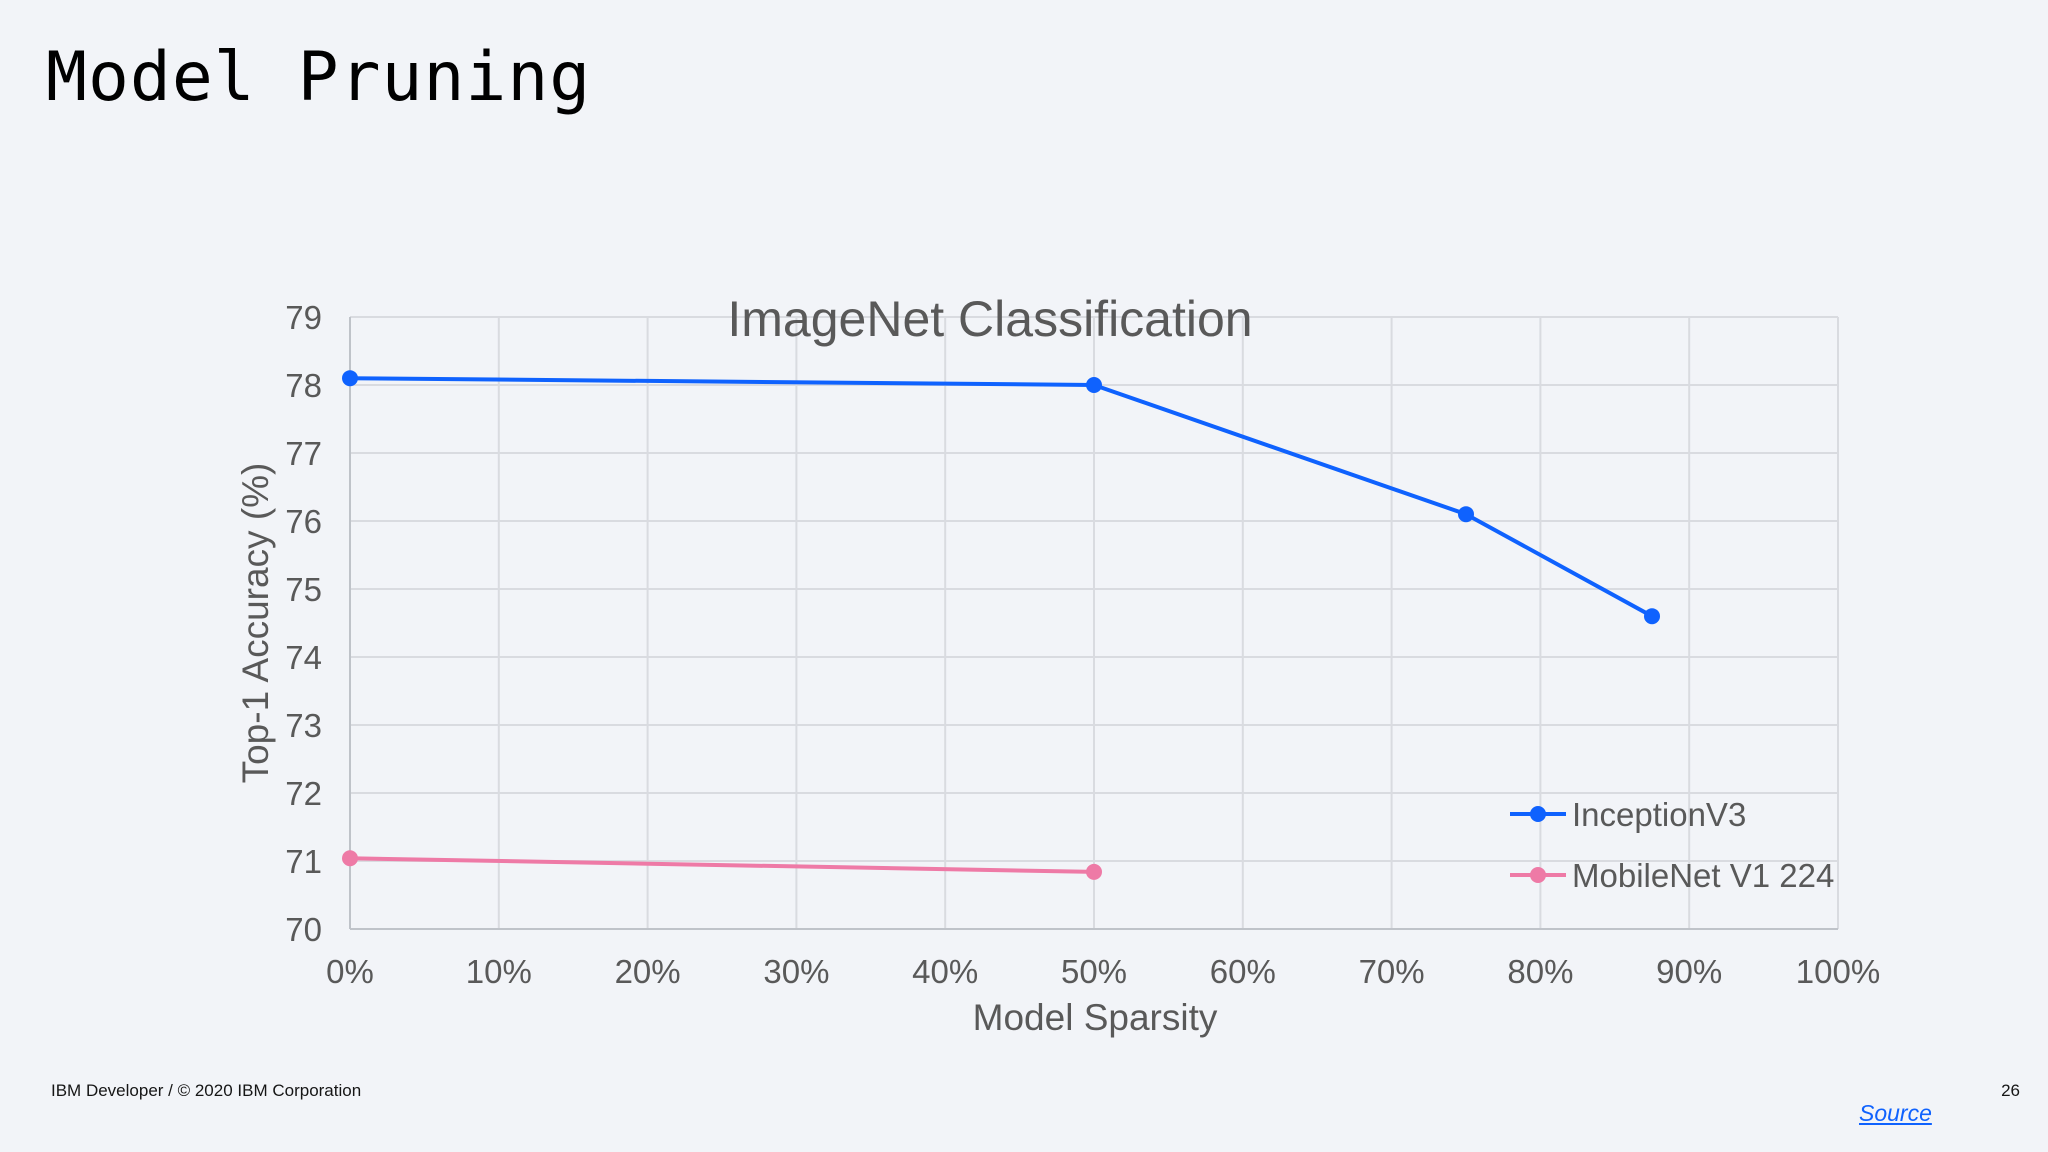  What do you see at coordinates (1895, 1113) in the screenshot?
I see `source-link: Source` at bounding box center [1895, 1113].